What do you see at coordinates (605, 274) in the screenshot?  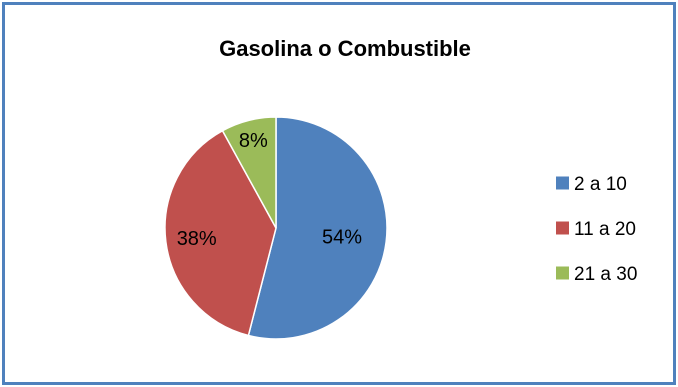 I see `legend-label-3: 21 a 30` at bounding box center [605, 274].